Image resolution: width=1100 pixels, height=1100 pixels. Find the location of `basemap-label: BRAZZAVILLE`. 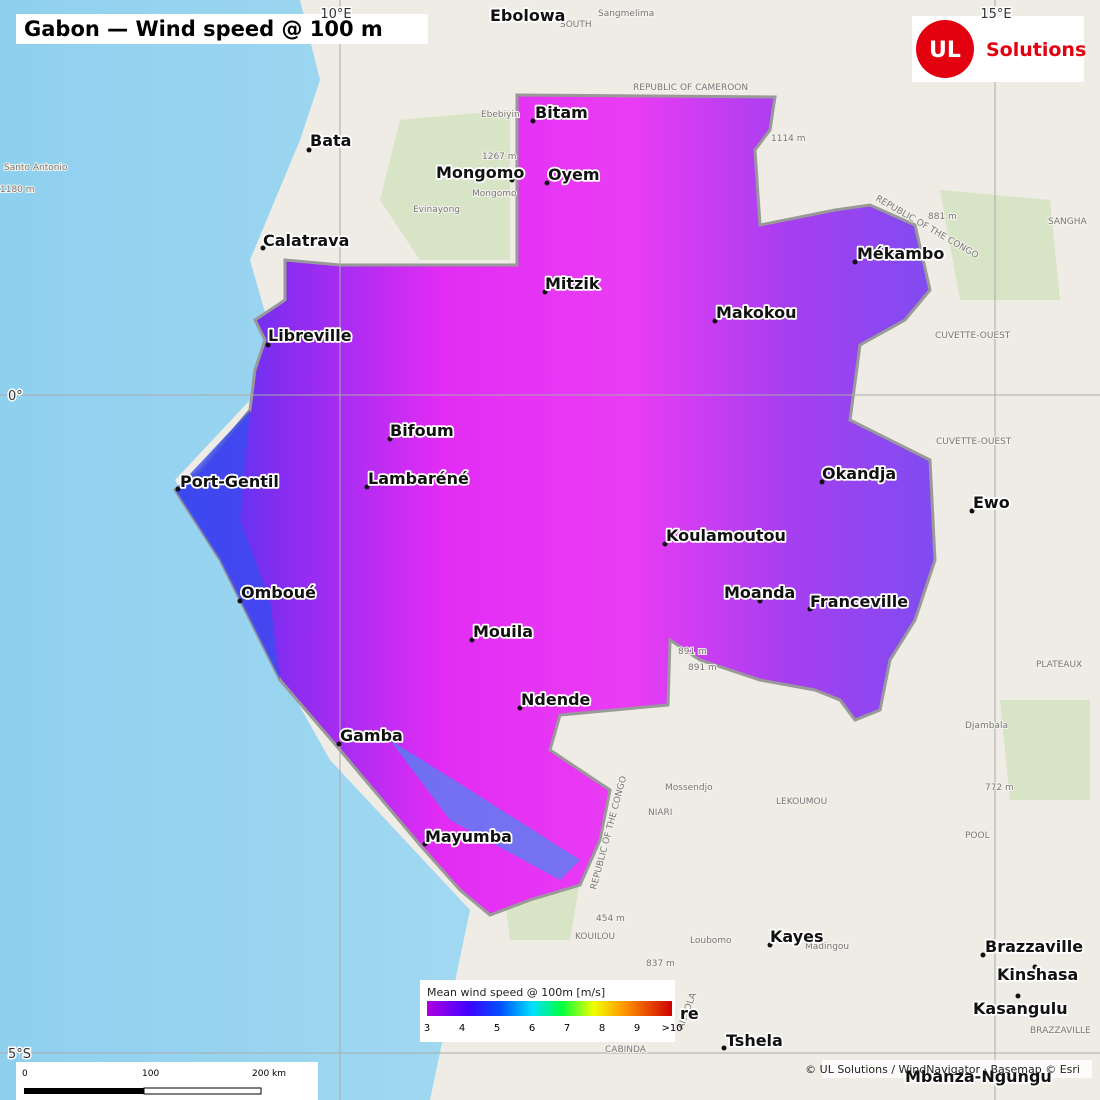

basemap-label: BRAZZAVILLE is located at coordinates (1060, 1031).